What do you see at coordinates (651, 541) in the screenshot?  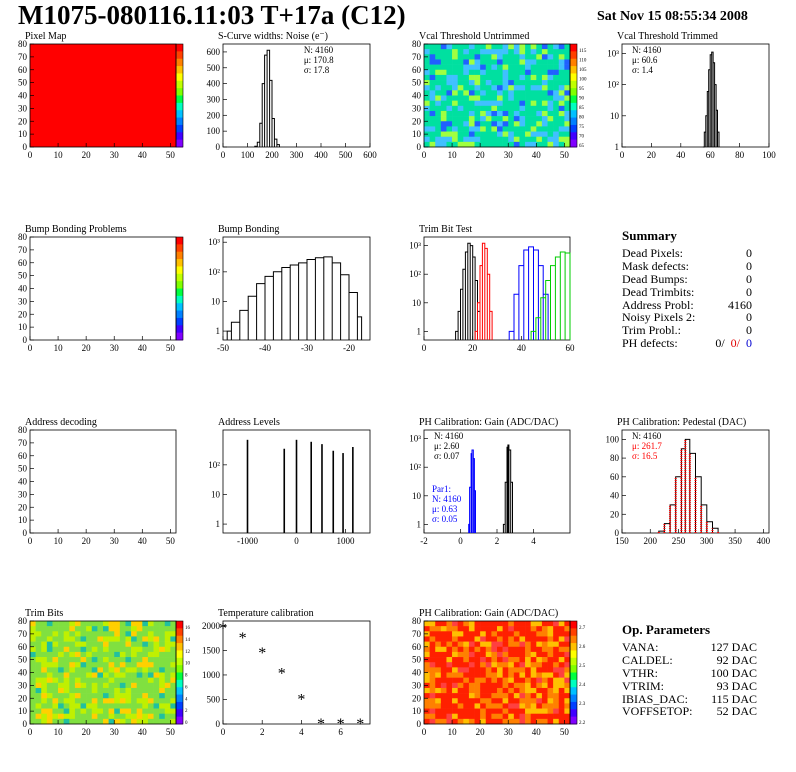 I see `x-tick-label: 200` at bounding box center [651, 541].